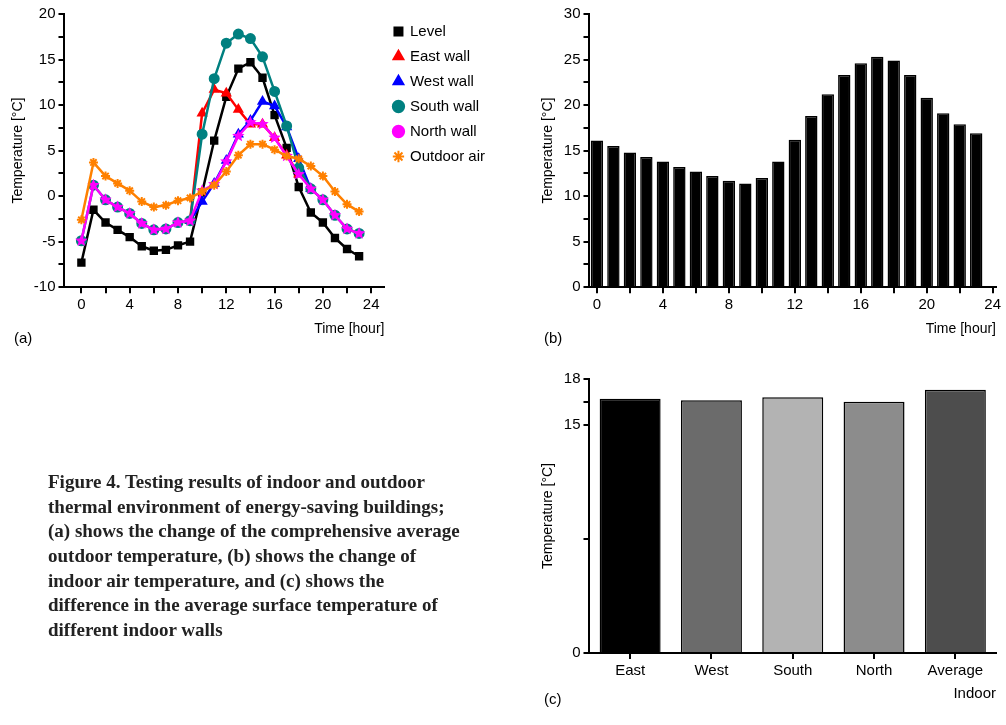 Image resolution: width=1006 pixels, height=725 pixels. Describe the element at coordinates (439, 55) in the screenshot. I see `legend-label: East wall` at that location.